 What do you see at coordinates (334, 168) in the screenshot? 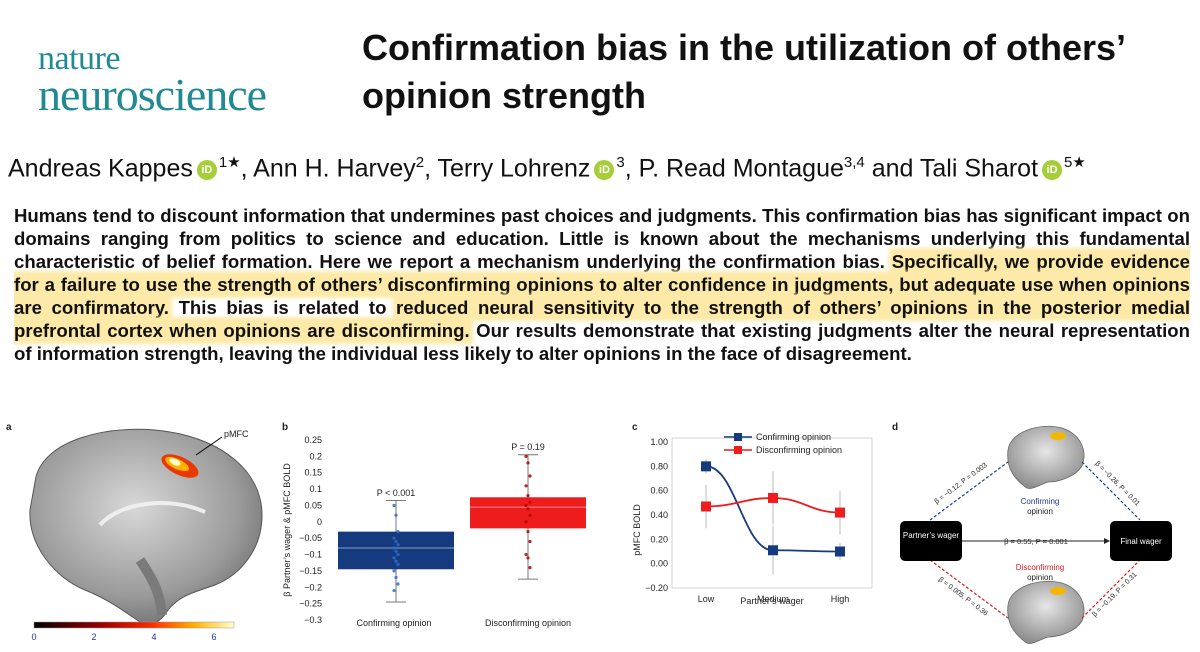
I see `author-name: Ann H. Harvey` at bounding box center [334, 168].